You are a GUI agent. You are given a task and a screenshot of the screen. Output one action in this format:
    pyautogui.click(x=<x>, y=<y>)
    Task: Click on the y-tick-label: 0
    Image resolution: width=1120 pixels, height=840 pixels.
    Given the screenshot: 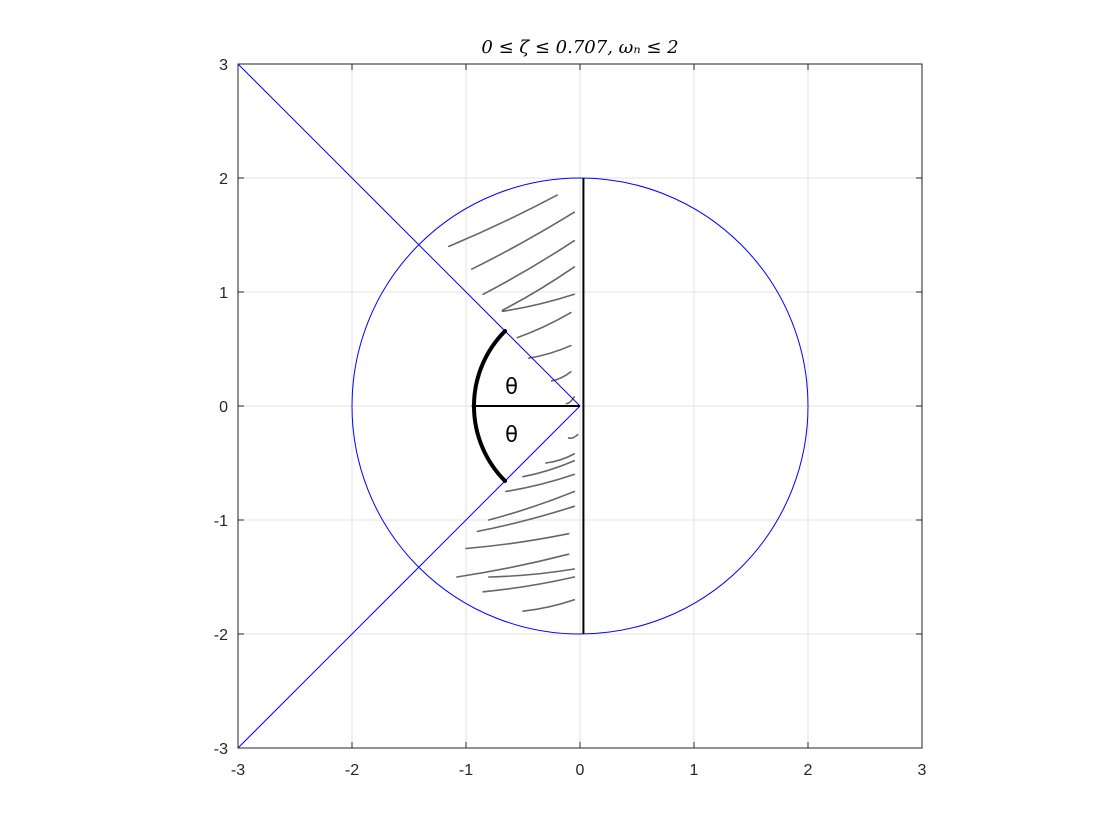 What is the action you would take?
    pyautogui.click(x=223, y=407)
    